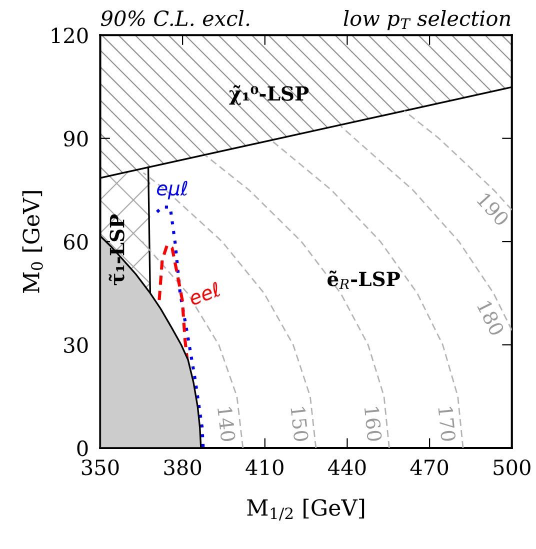 This screenshot has height=549, width=536. I want to click on chart-title: 90% C.L. excl., so click(175, 18).